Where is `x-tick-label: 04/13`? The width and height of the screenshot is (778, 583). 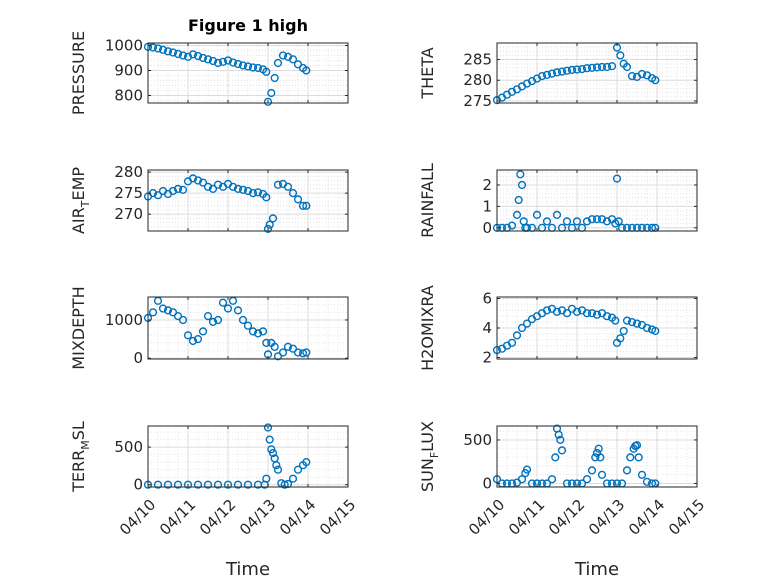 x-tick-label: 04/13 is located at coordinates (257, 517).